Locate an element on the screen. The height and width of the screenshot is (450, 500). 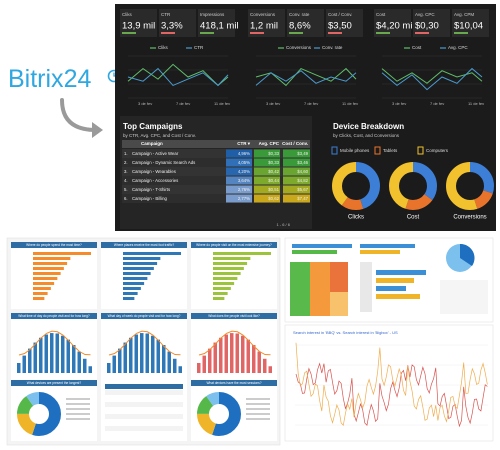
legend-label: Computers is located at coordinates (437, 150).